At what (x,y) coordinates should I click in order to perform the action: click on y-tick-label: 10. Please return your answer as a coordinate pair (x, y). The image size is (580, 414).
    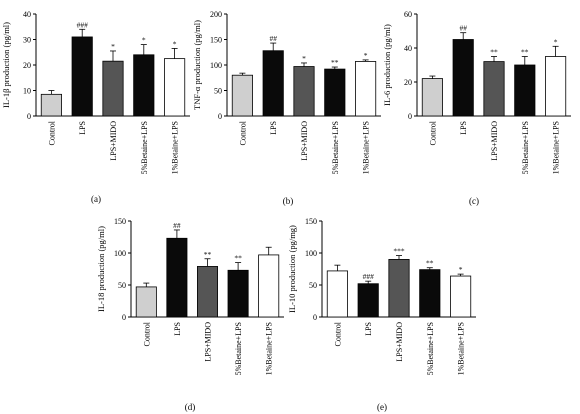
    Looking at the image, I should click on (27, 91).